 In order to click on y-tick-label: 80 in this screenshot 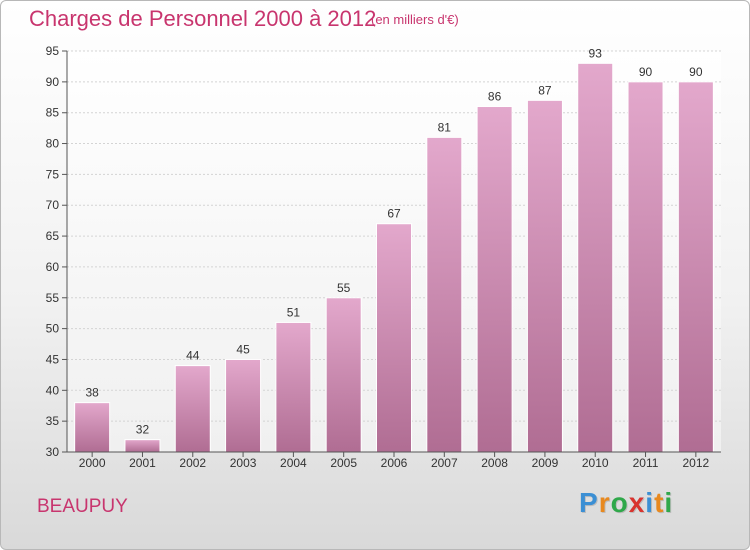, I will do `click(53, 144)`.